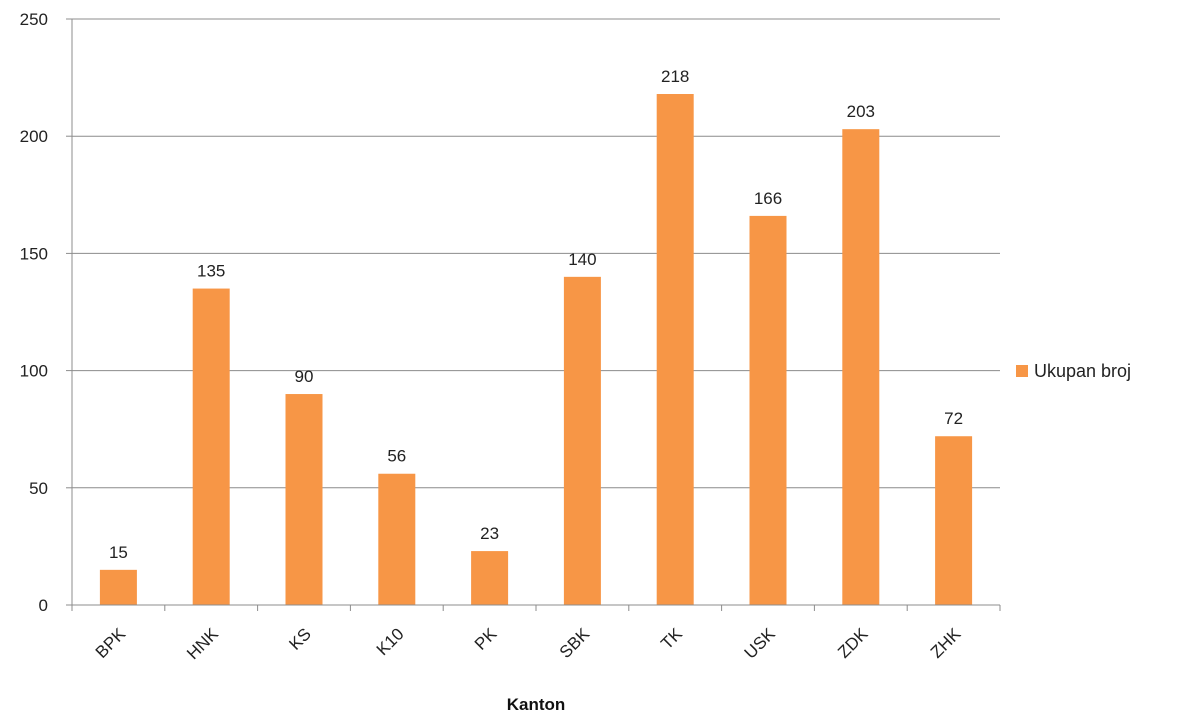 This screenshot has width=1201, height=714. Describe the element at coordinates (118, 552) in the screenshot. I see `data-label: 15` at that location.